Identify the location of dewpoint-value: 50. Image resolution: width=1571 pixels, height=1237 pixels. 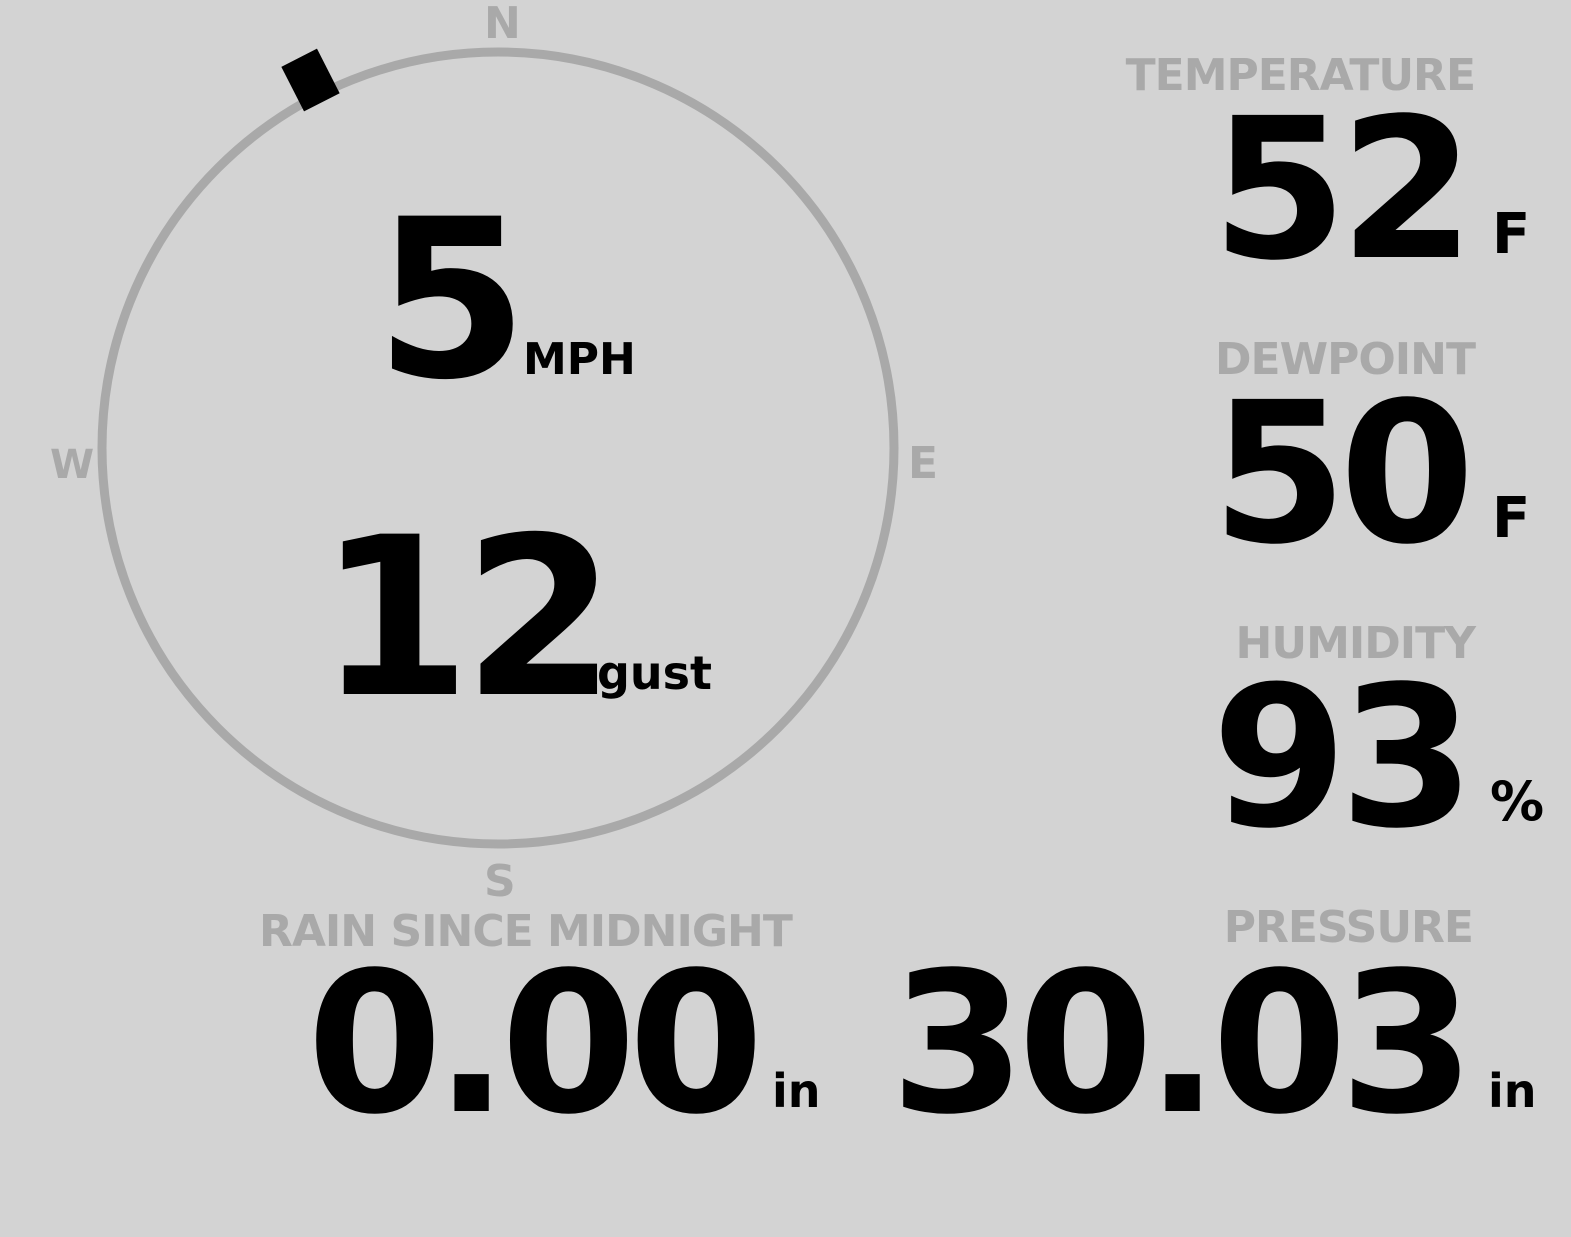
(1343, 473).